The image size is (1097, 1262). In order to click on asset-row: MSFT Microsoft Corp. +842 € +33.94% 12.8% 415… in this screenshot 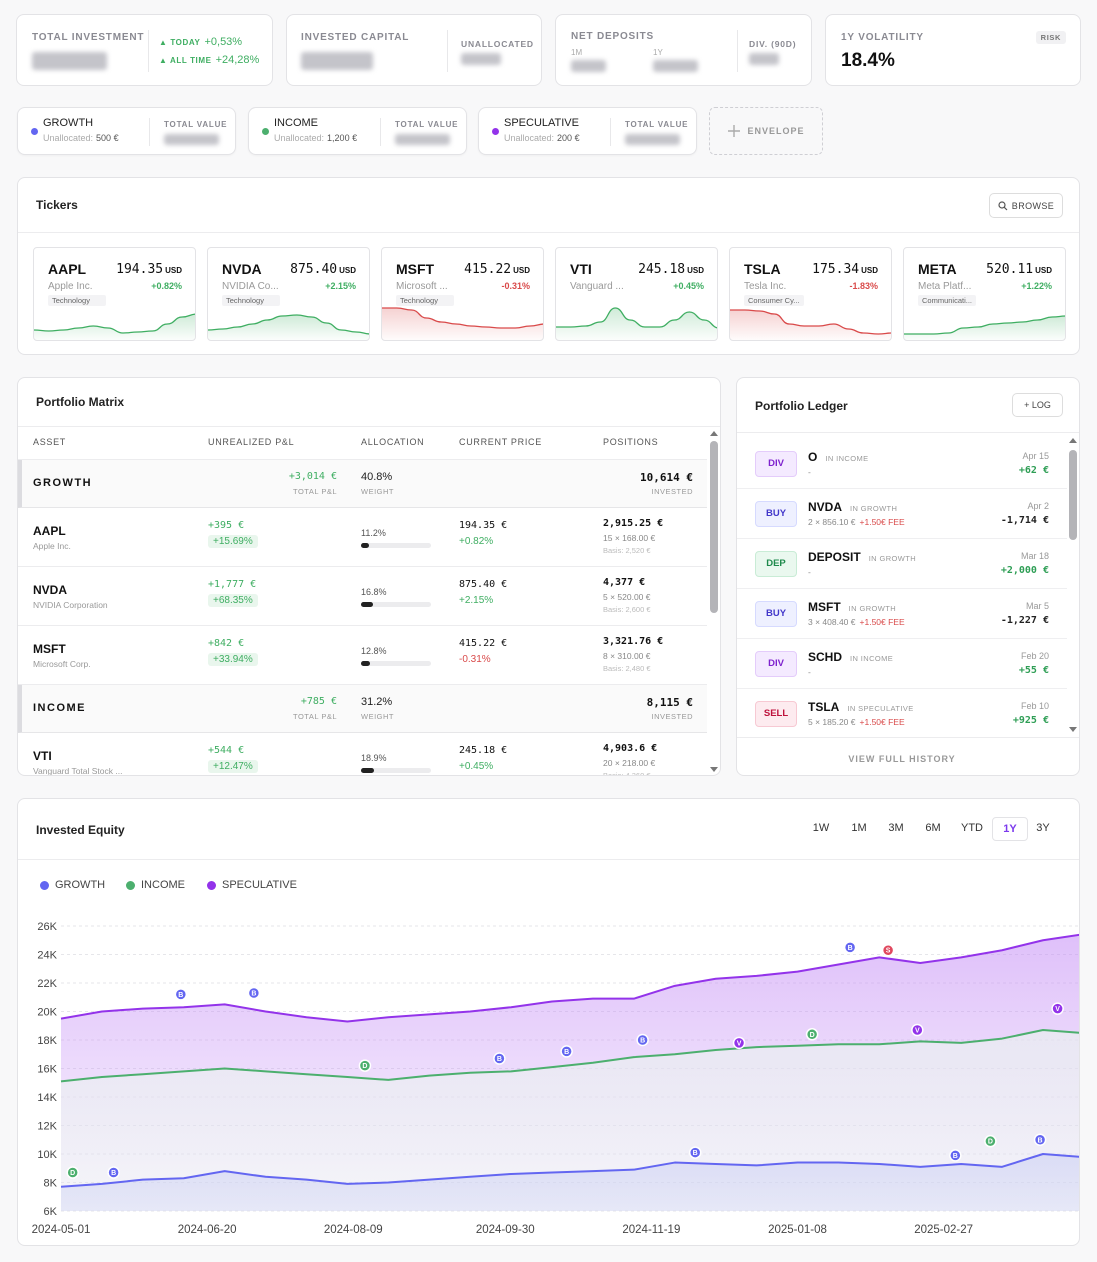, I will do `click(362, 655)`.